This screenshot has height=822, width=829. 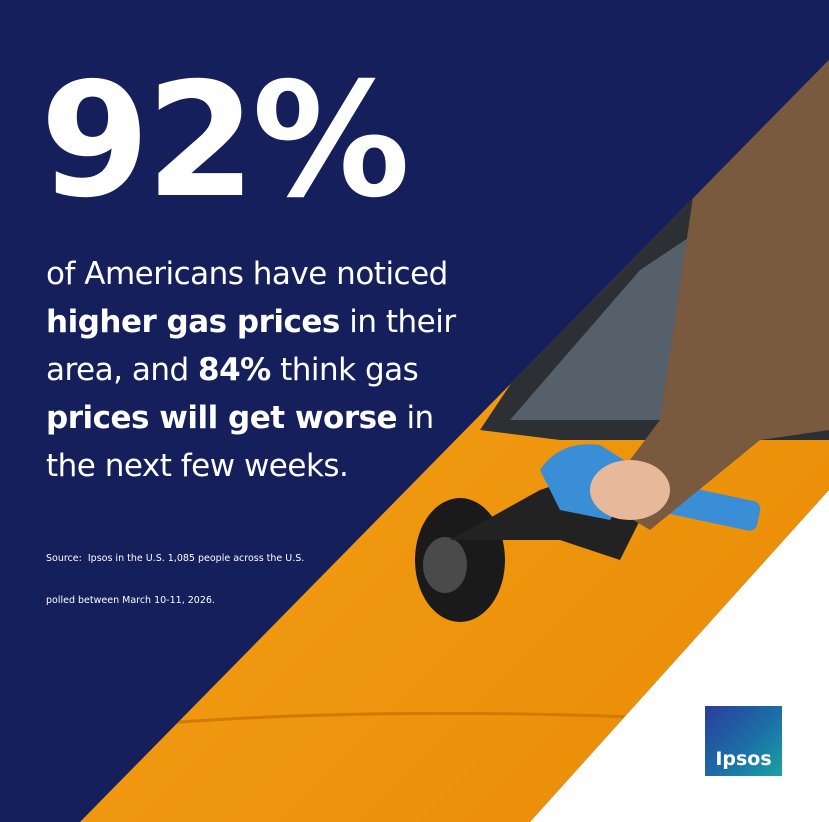 I want to click on text: of Americans have noticed, so click(x=247, y=274).